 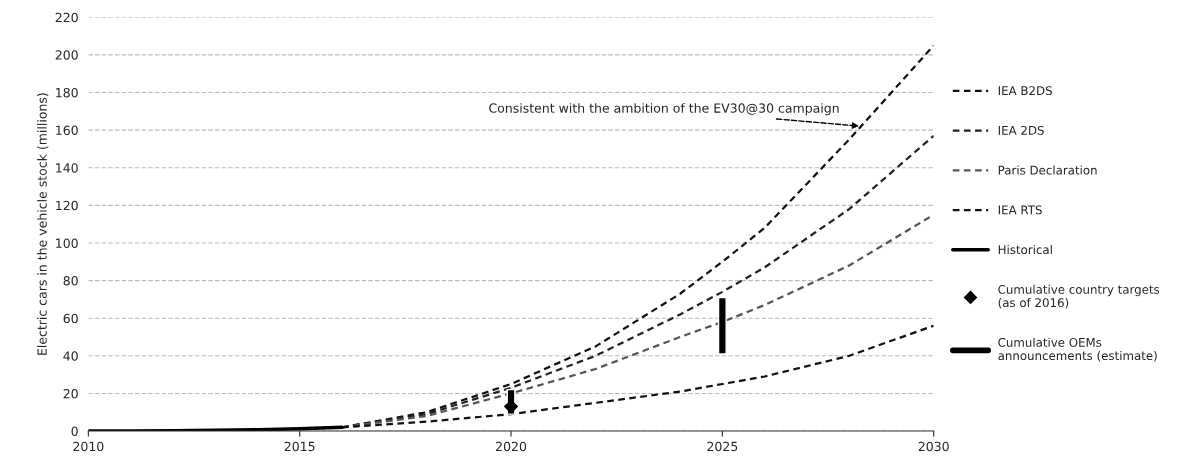 I want to click on y-tick-label: 140, so click(x=67, y=168).